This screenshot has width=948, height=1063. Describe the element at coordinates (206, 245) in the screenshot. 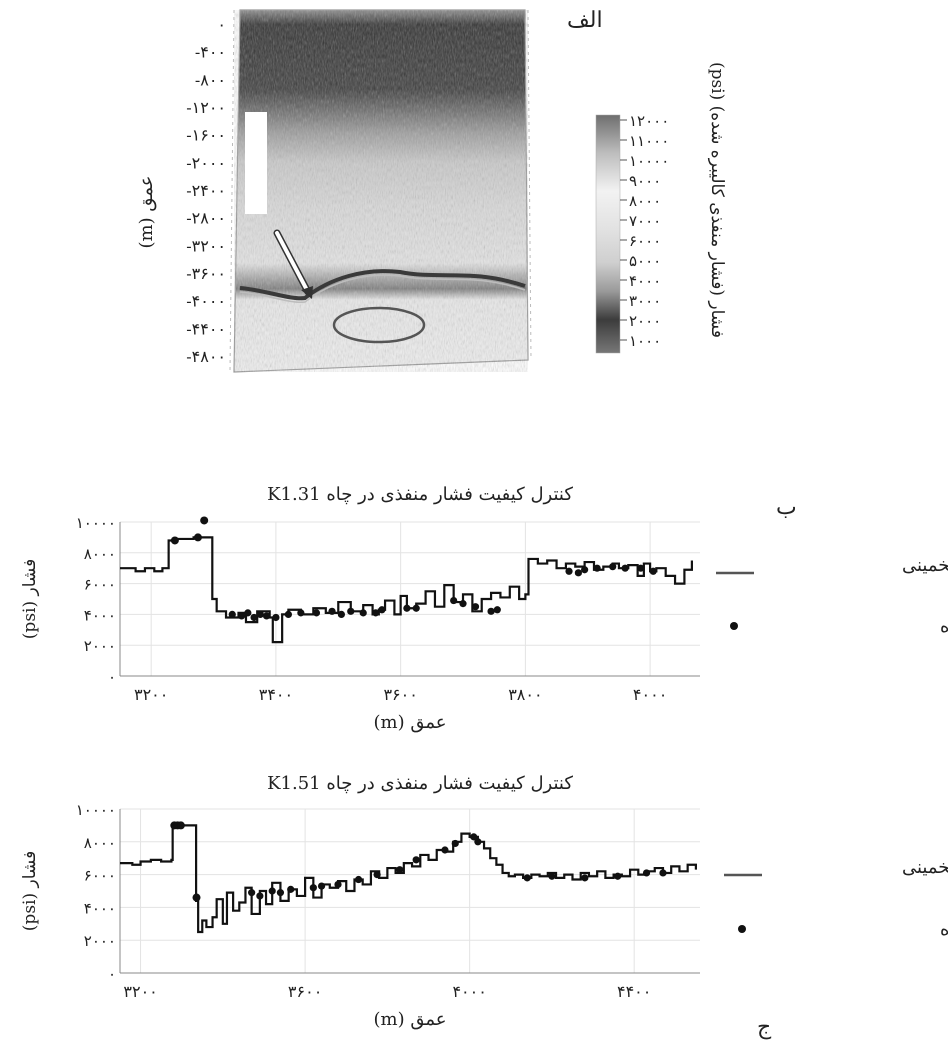

I see `panel-a-y-tick: -۳۲۰۰` at that location.